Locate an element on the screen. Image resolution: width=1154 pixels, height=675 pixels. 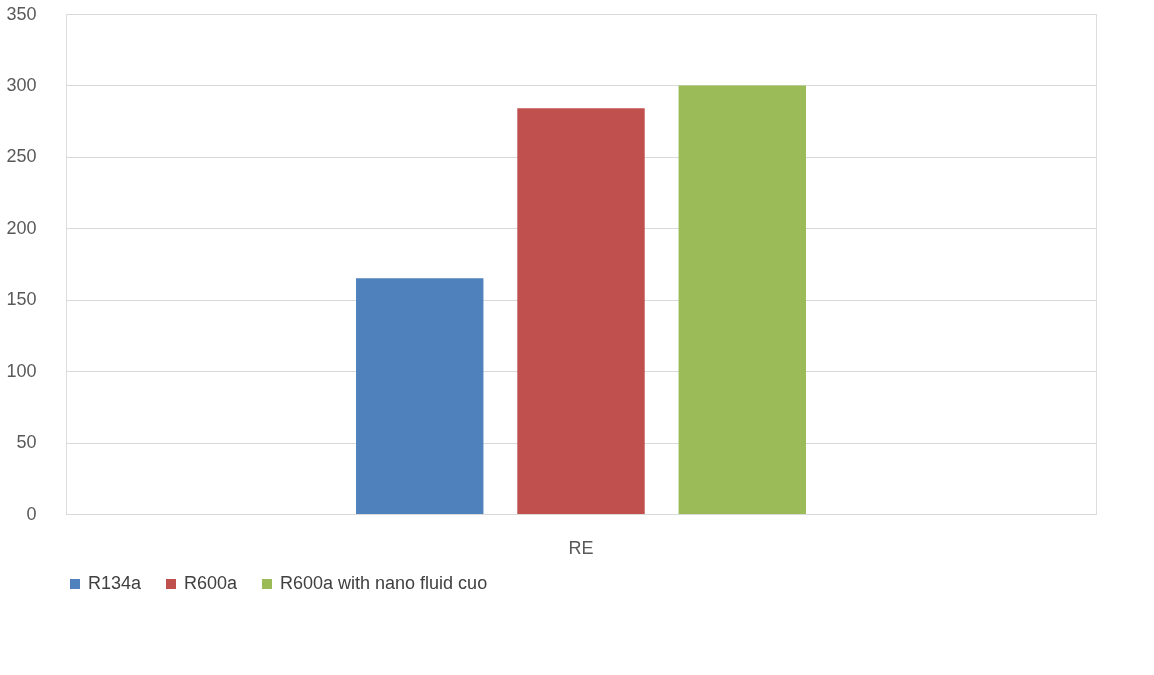
y-tick-label: 250 is located at coordinates (21, 156).